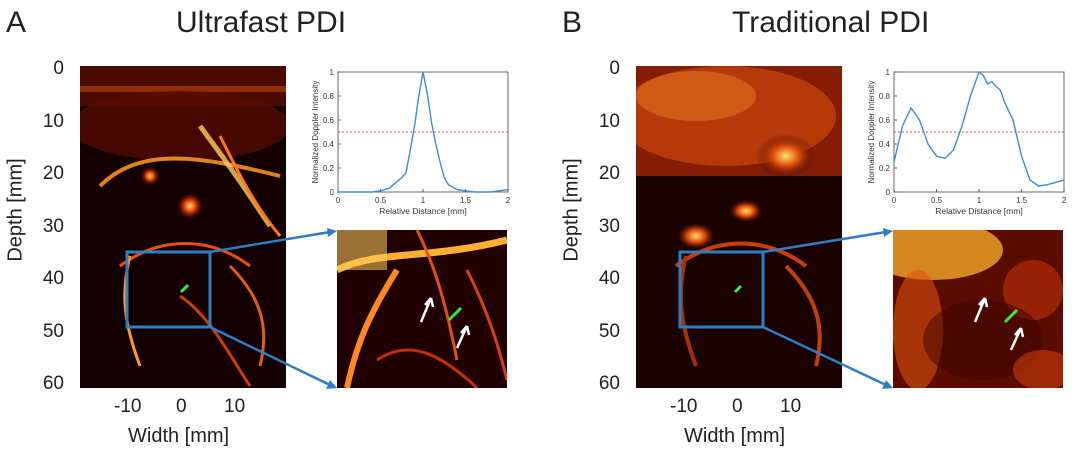  What do you see at coordinates (572, 22) in the screenshot?
I see `panel-letter: B` at bounding box center [572, 22].